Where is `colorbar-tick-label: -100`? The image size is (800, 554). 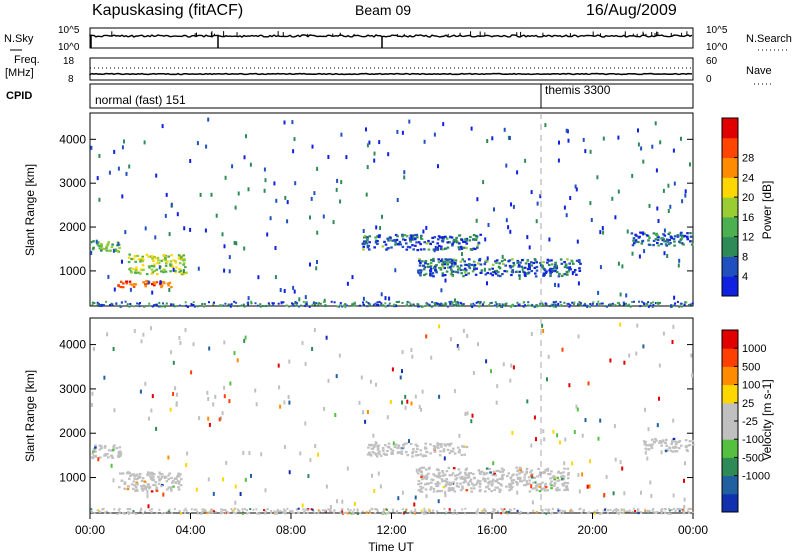 colorbar-tick-label: -100 is located at coordinates (753, 440).